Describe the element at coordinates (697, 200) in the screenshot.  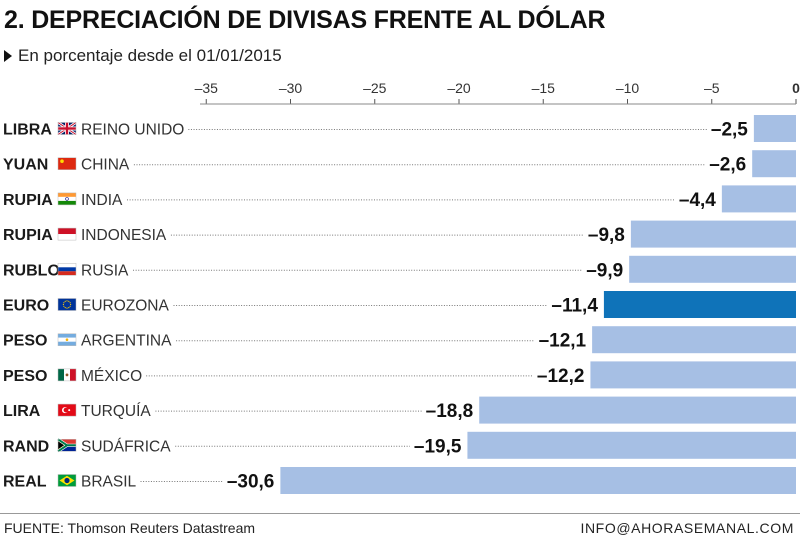
I see `value-label: –4,4` at that location.